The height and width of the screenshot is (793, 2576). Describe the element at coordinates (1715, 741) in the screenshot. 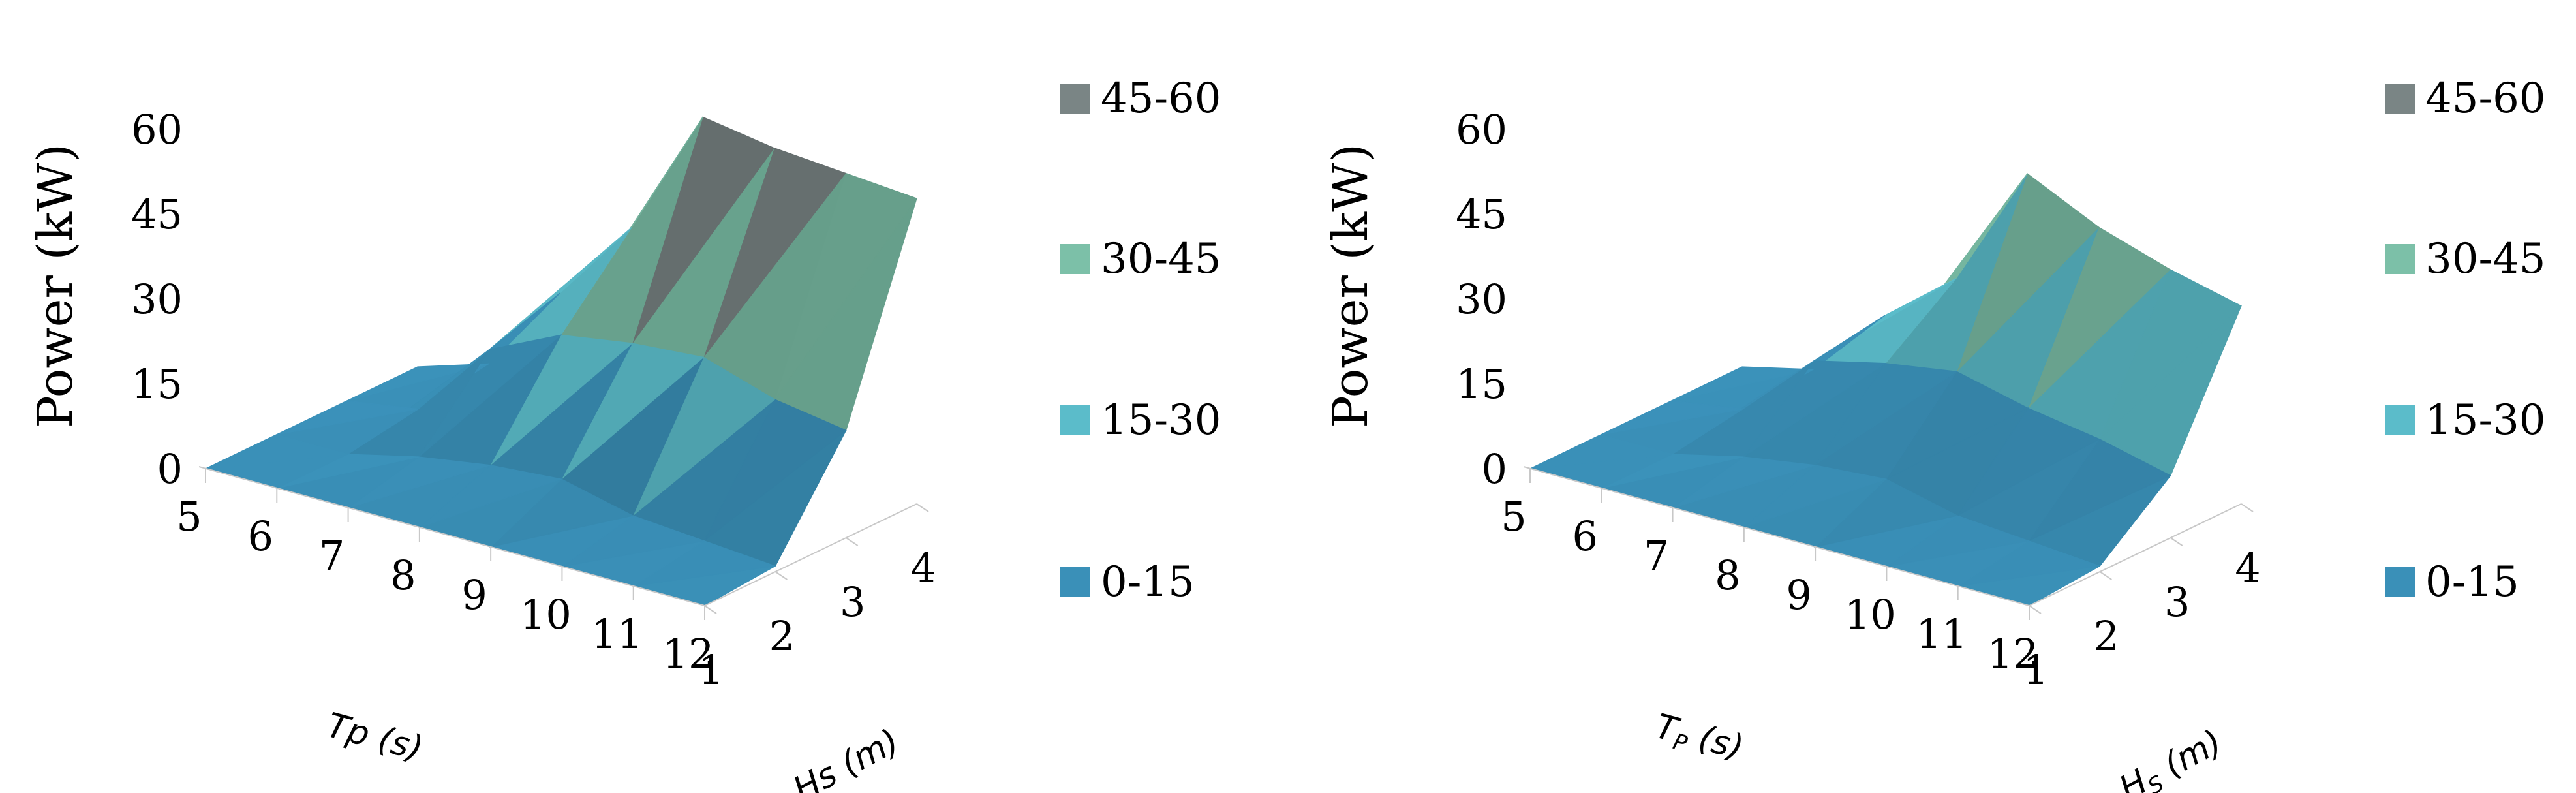

I see `x-title-unit: (s)` at that location.